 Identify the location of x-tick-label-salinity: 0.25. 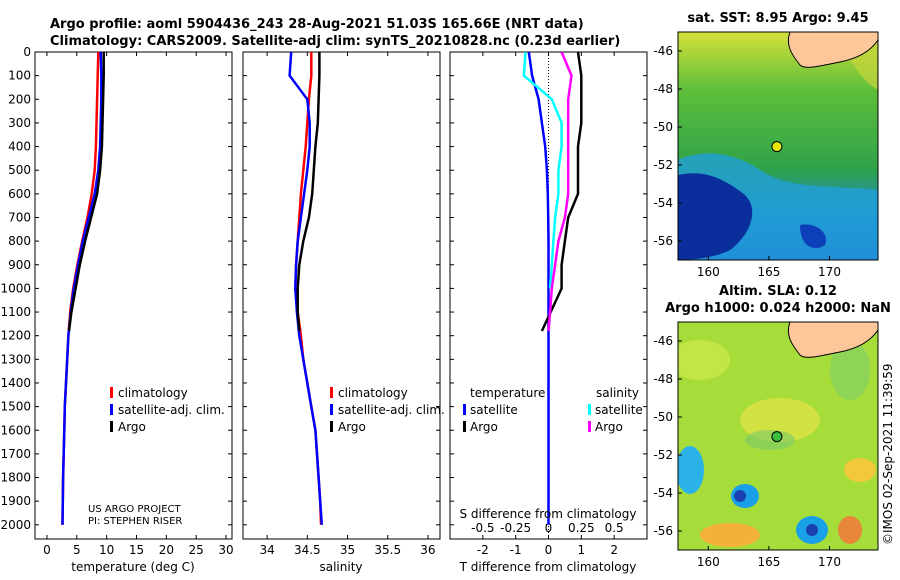
(581, 528).